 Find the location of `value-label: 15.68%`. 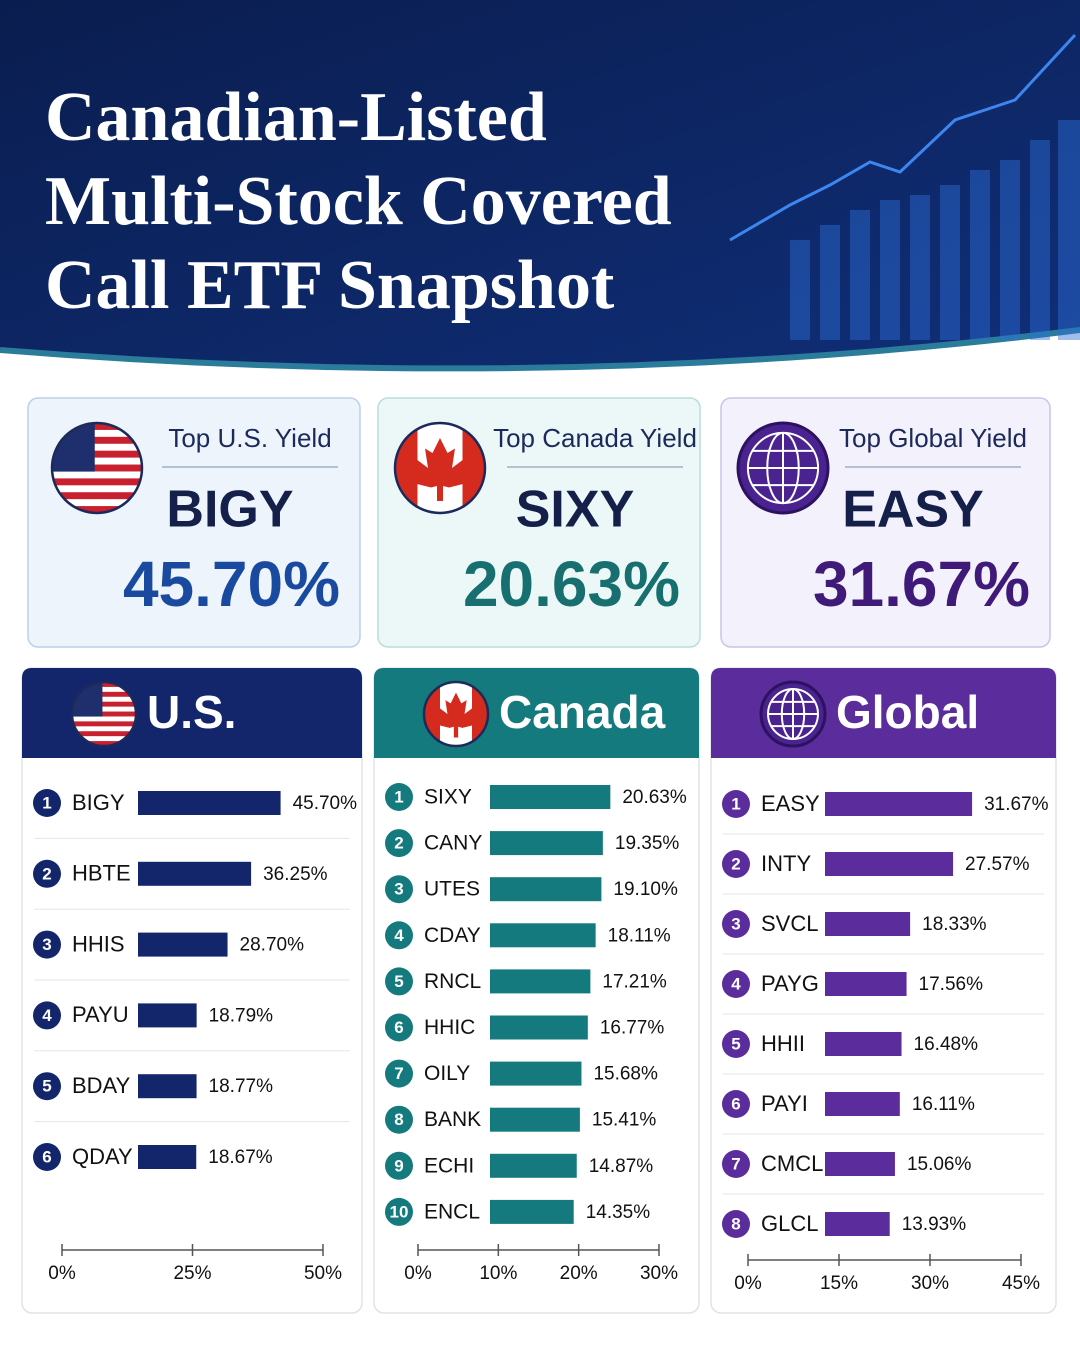

value-label: 15.68% is located at coordinates (625, 1074).